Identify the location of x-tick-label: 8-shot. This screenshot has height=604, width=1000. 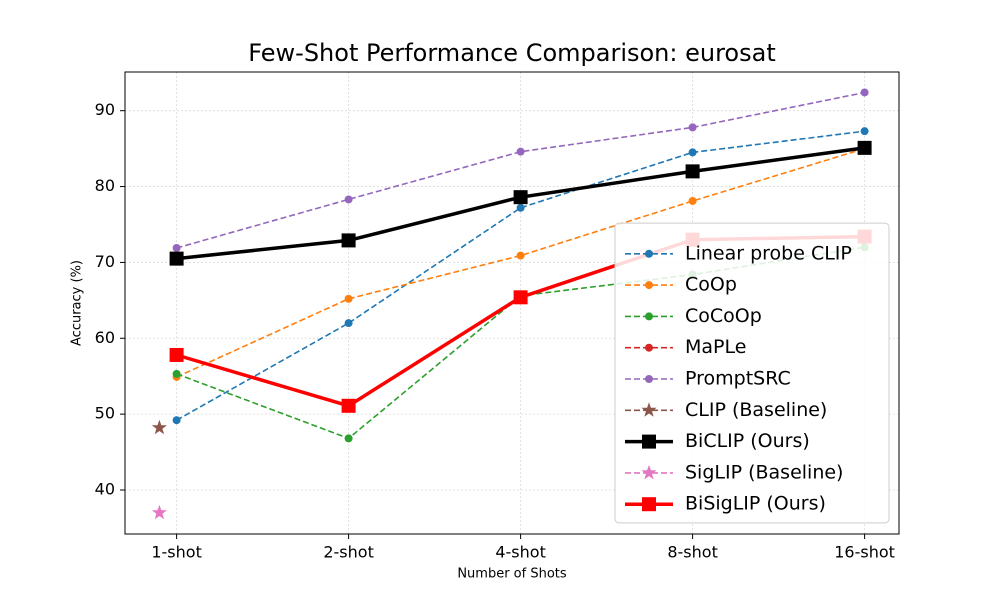
(692, 552).